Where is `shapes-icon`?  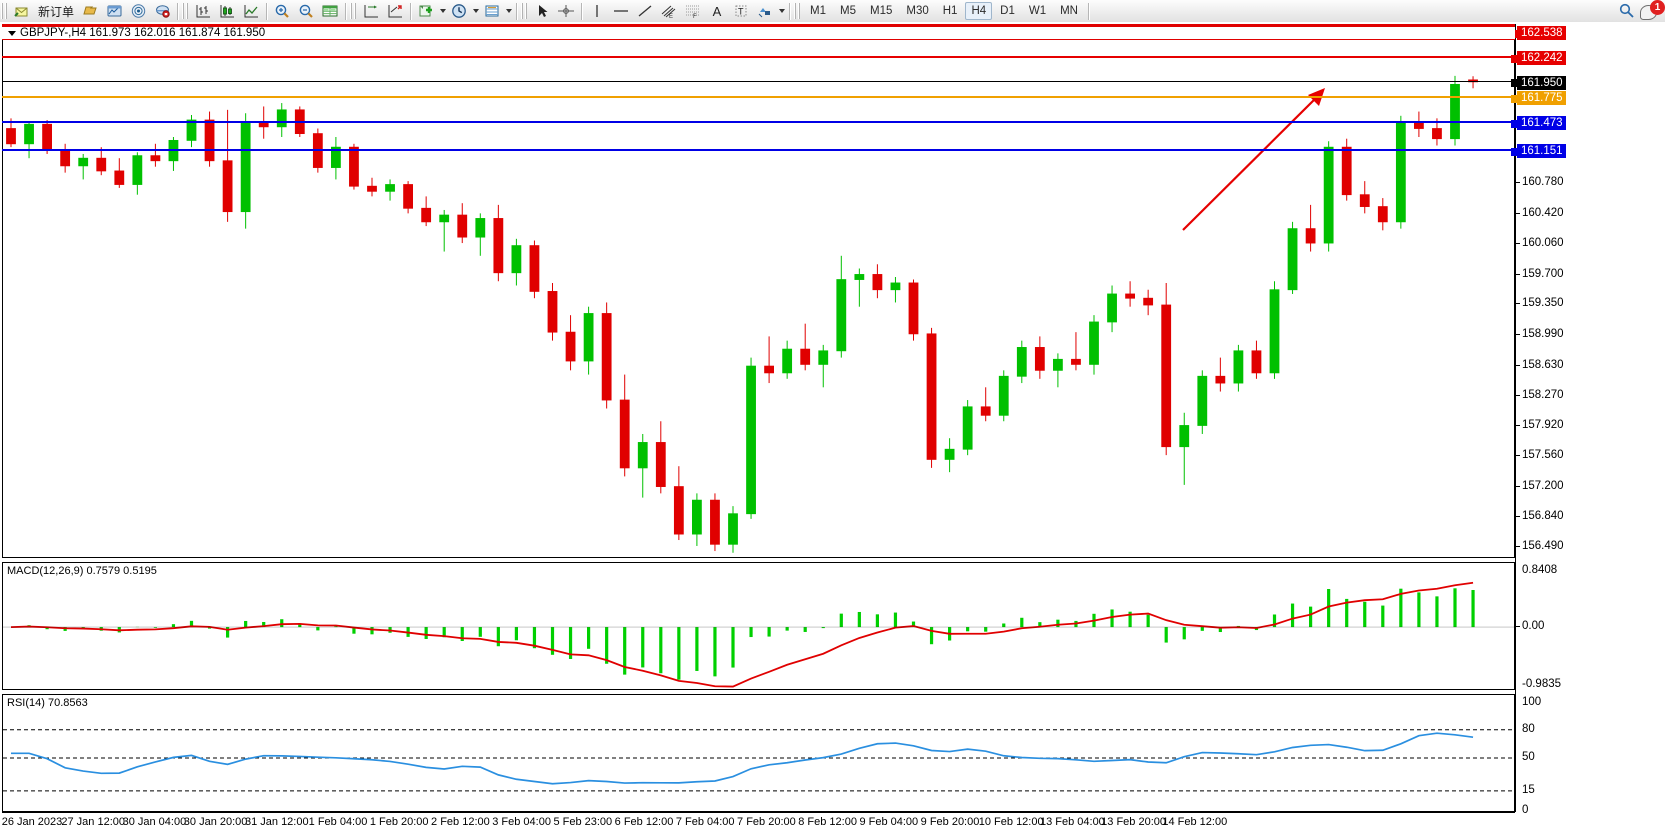
shapes-icon is located at coordinates (765, 11).